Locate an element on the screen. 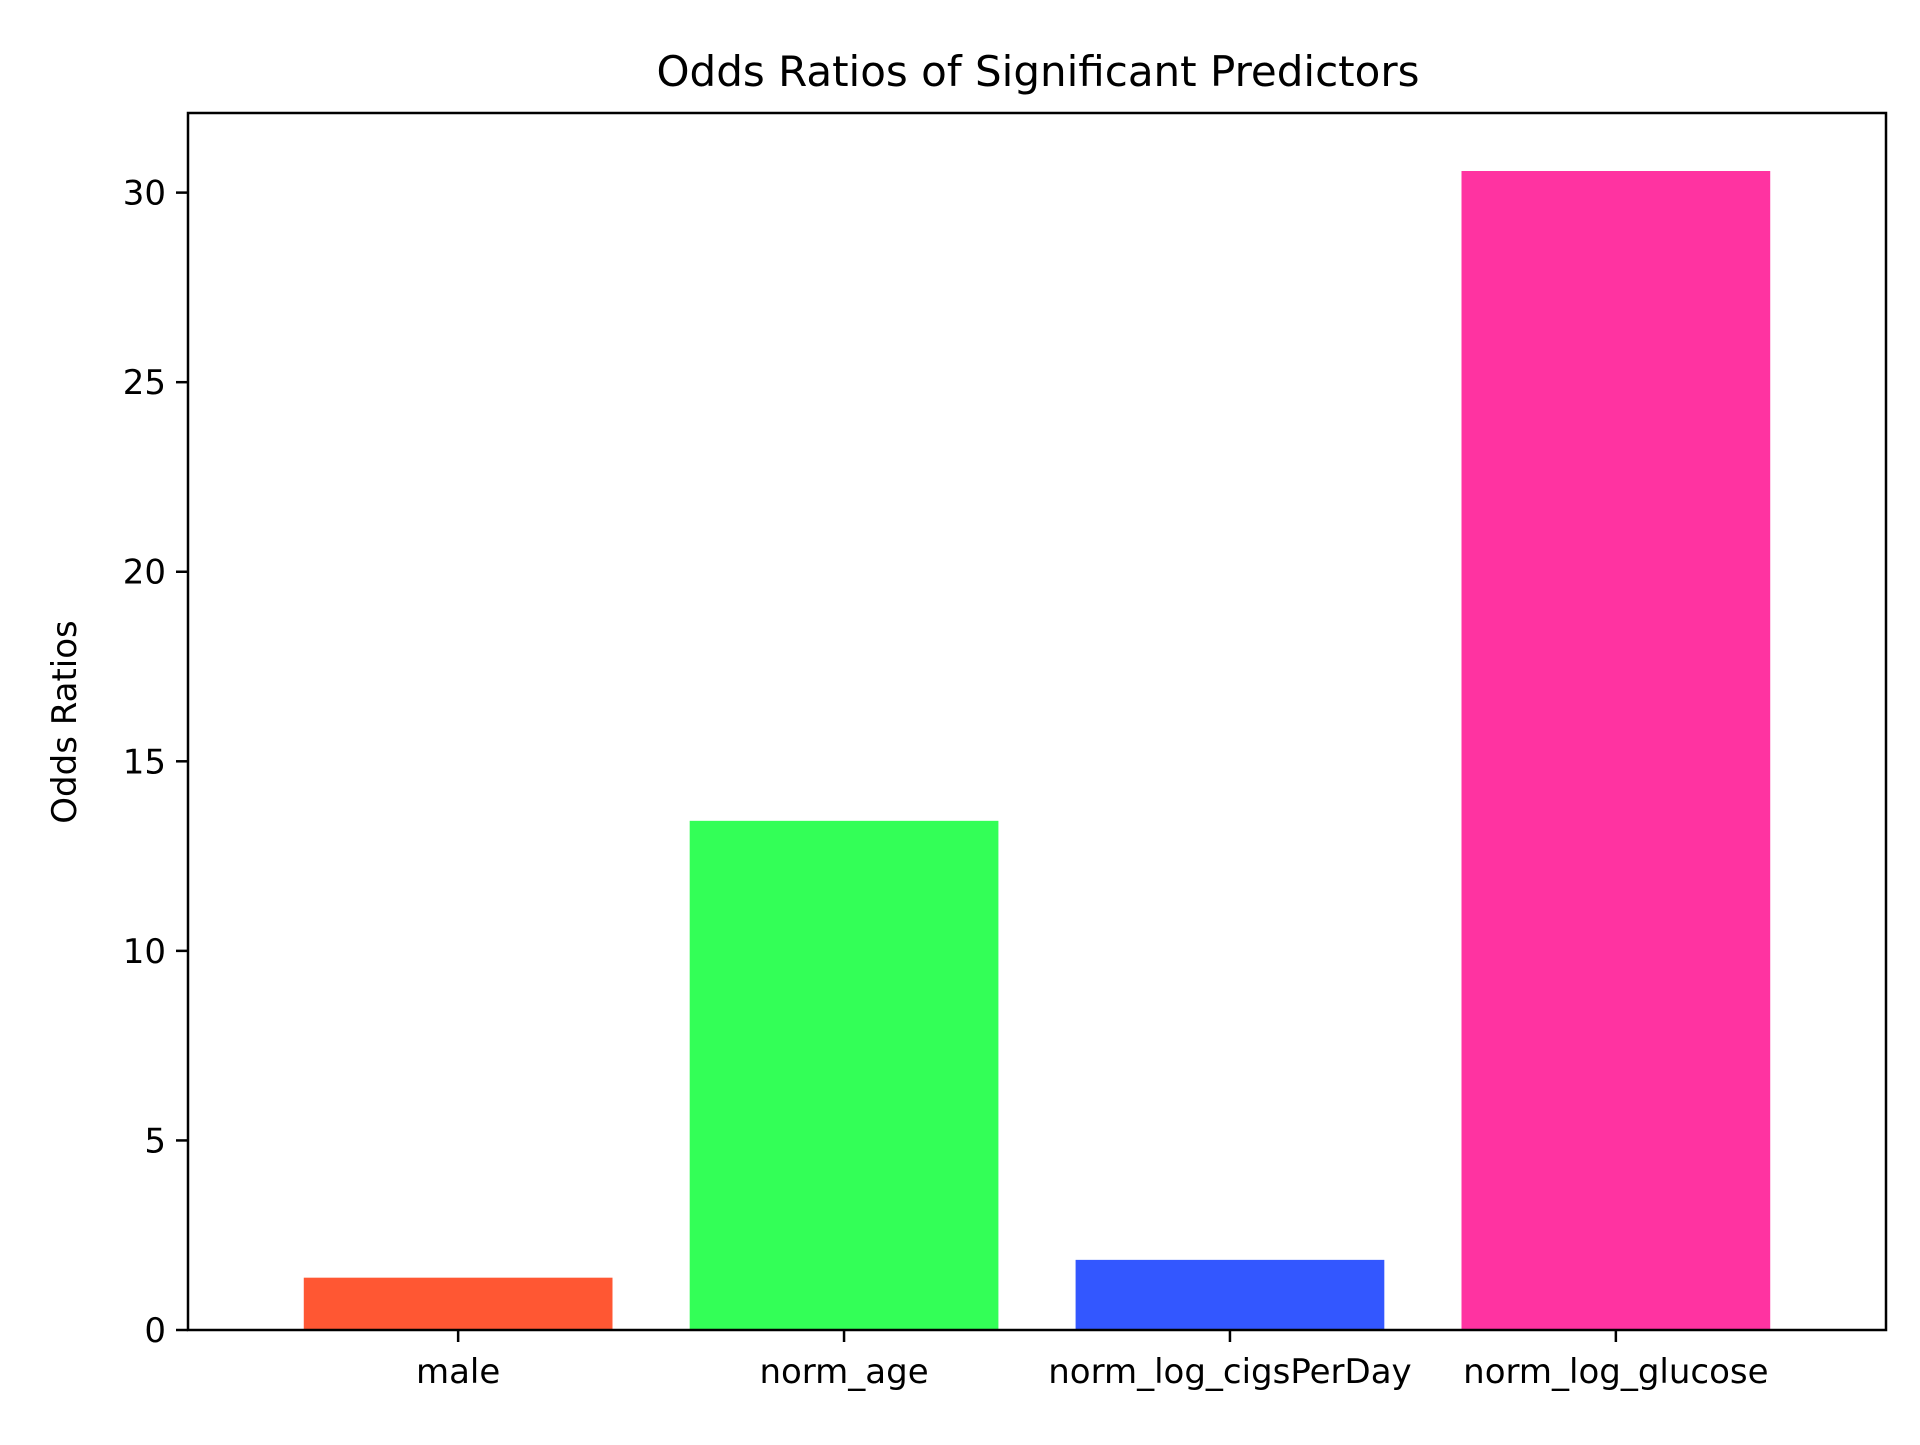 Image resolution: width=1920 pixels, height=1445 pixels. y-tick-label: 15 is located at coordinates (144, 762).